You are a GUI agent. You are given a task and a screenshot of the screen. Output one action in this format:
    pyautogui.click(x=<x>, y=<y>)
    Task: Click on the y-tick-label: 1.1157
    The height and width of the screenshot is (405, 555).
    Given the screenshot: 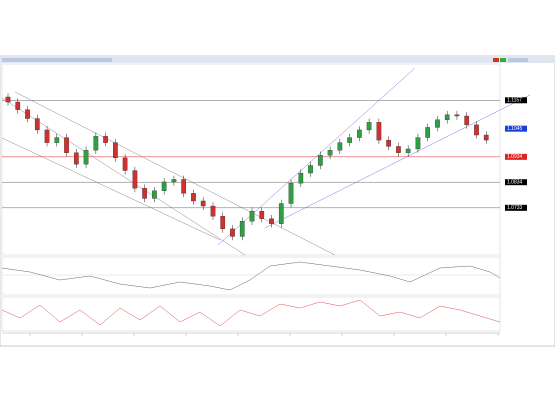 What is the action you would take?
    pyautogui.click(x=514, y=101)
    